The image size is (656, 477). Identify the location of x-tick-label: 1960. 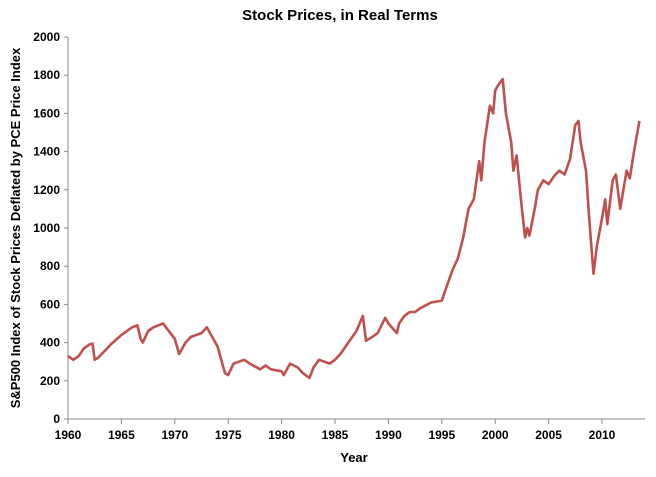
(68, 435).